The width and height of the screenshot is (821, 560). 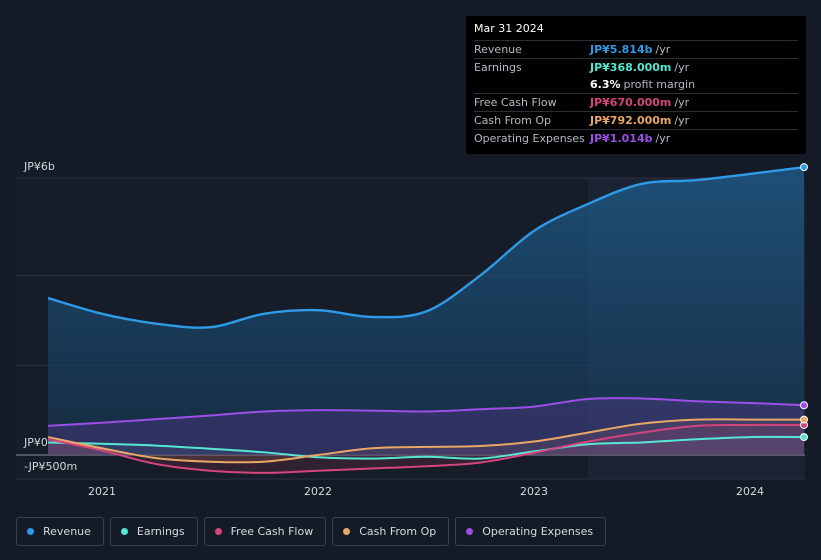 What do you see at coordinates (318, 491) in the screenshot?
I see `x-tick-label: 2022` at bounding box center [318, 491].